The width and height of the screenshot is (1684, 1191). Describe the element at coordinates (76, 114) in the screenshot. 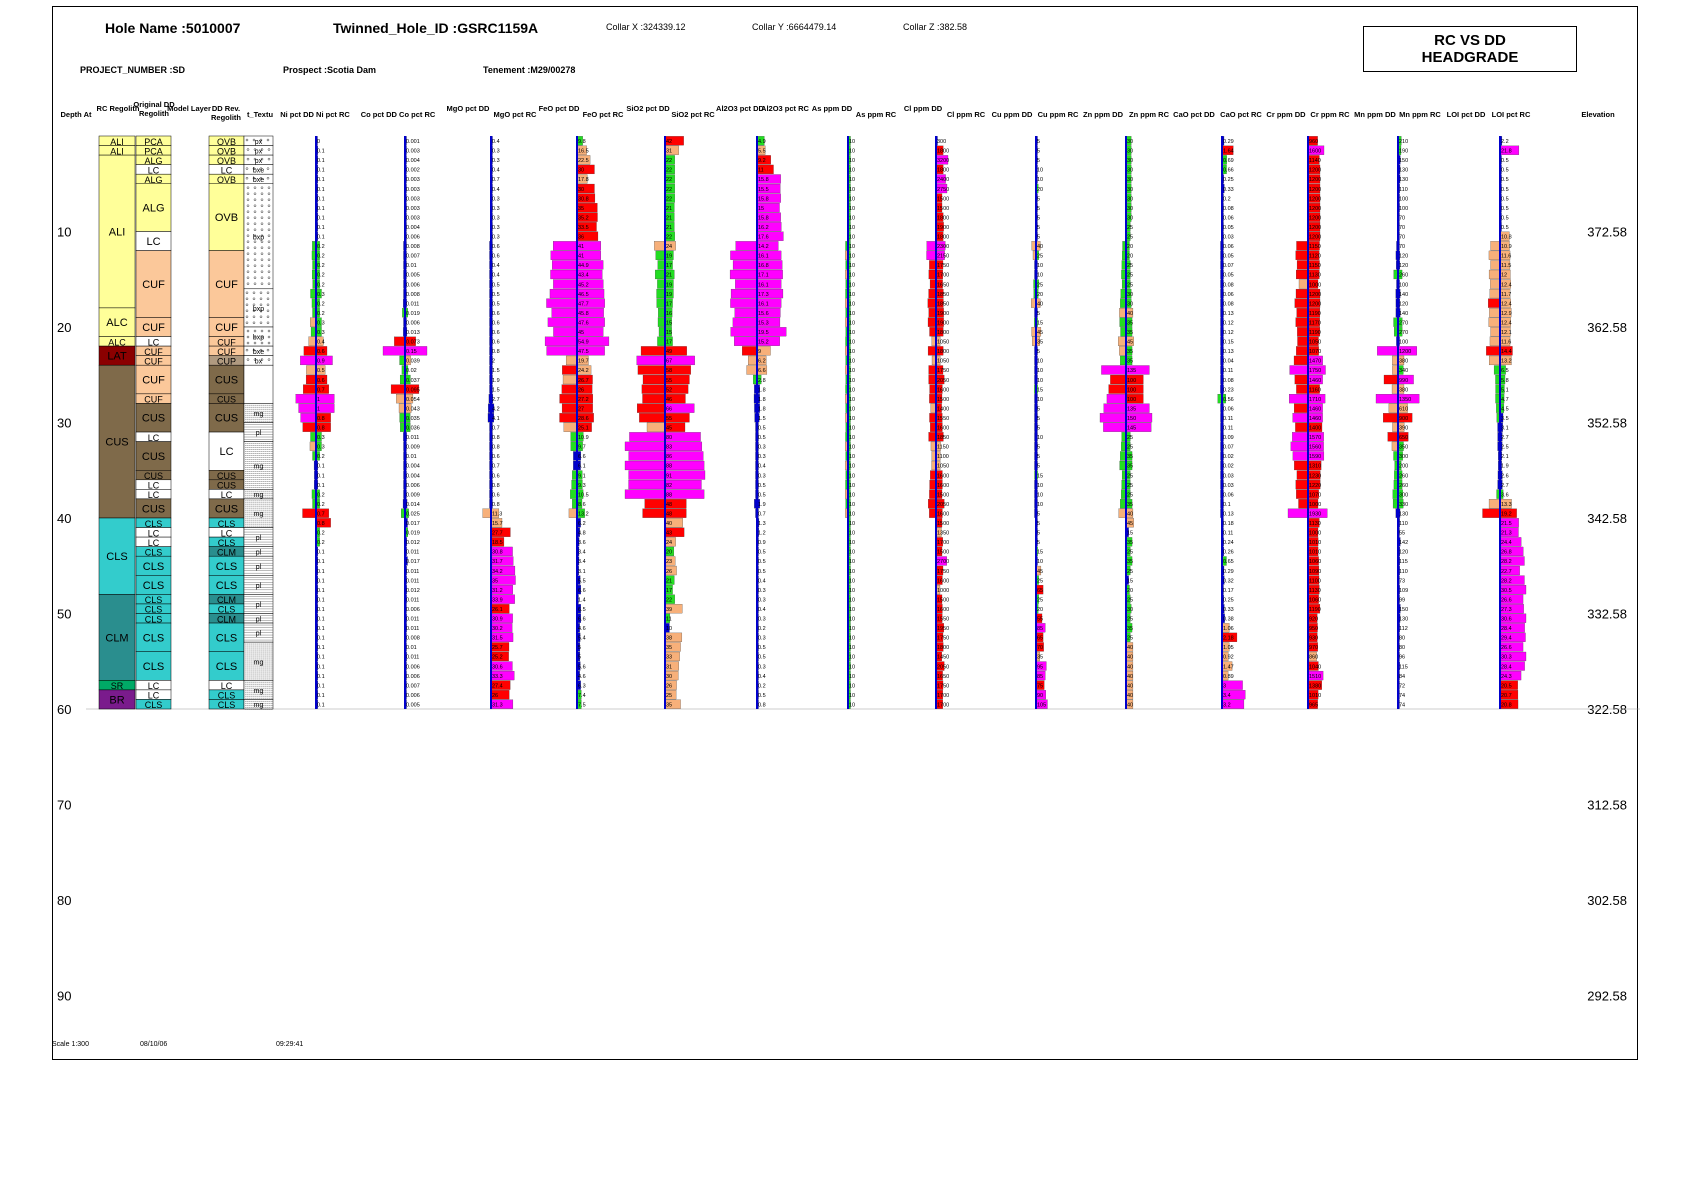

I see `hdr-depth: Depth At` at that location.